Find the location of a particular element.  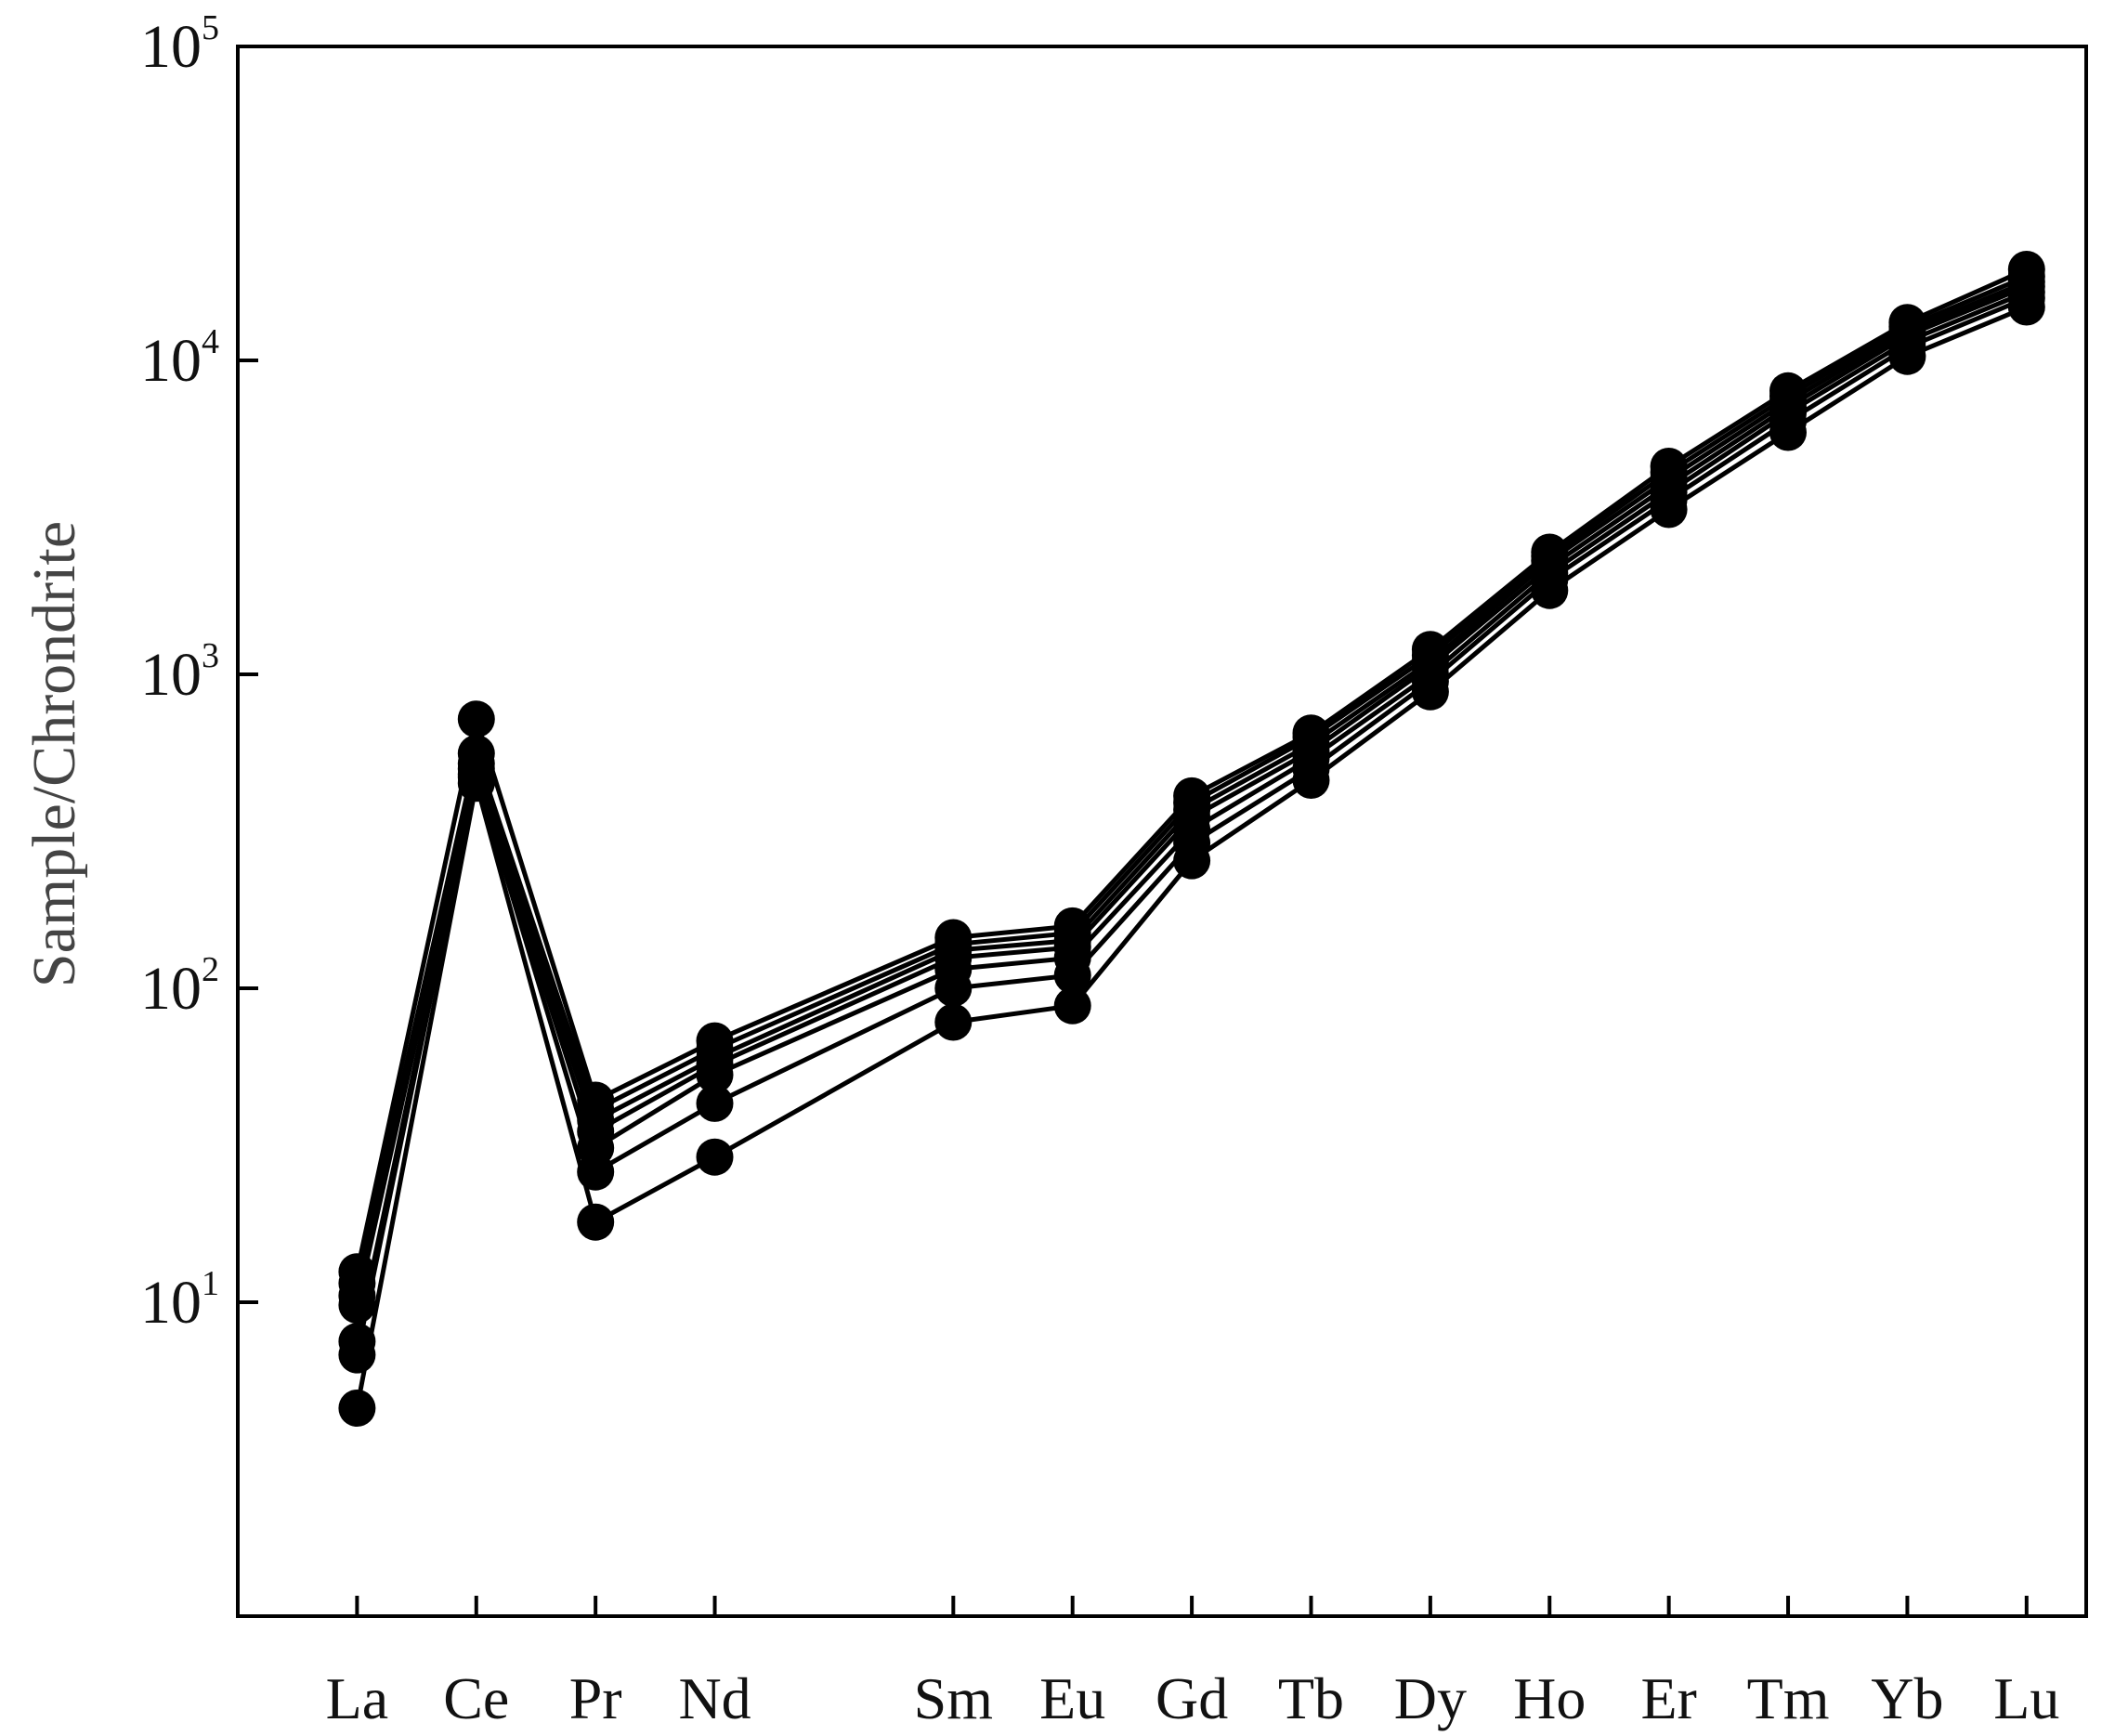

x-tick-label: Yb is located at coordinates (1907, 1698).